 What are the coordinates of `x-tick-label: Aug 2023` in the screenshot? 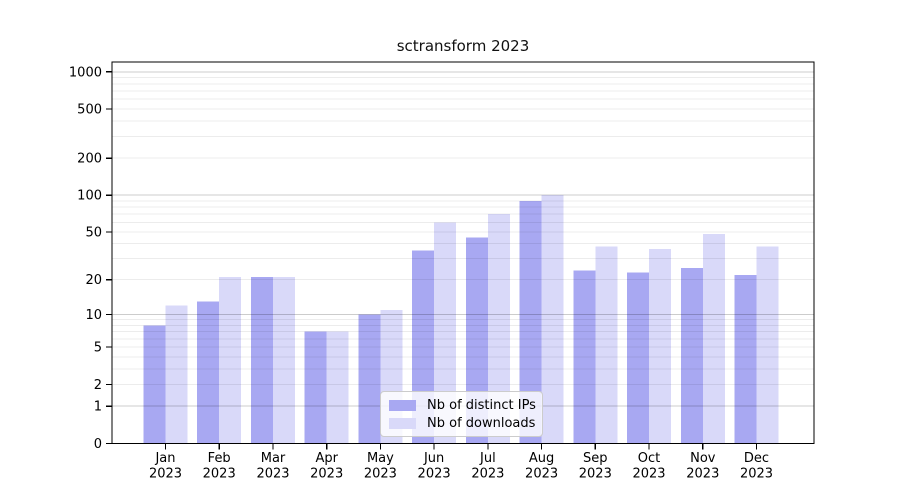 It's located at (541, 466).